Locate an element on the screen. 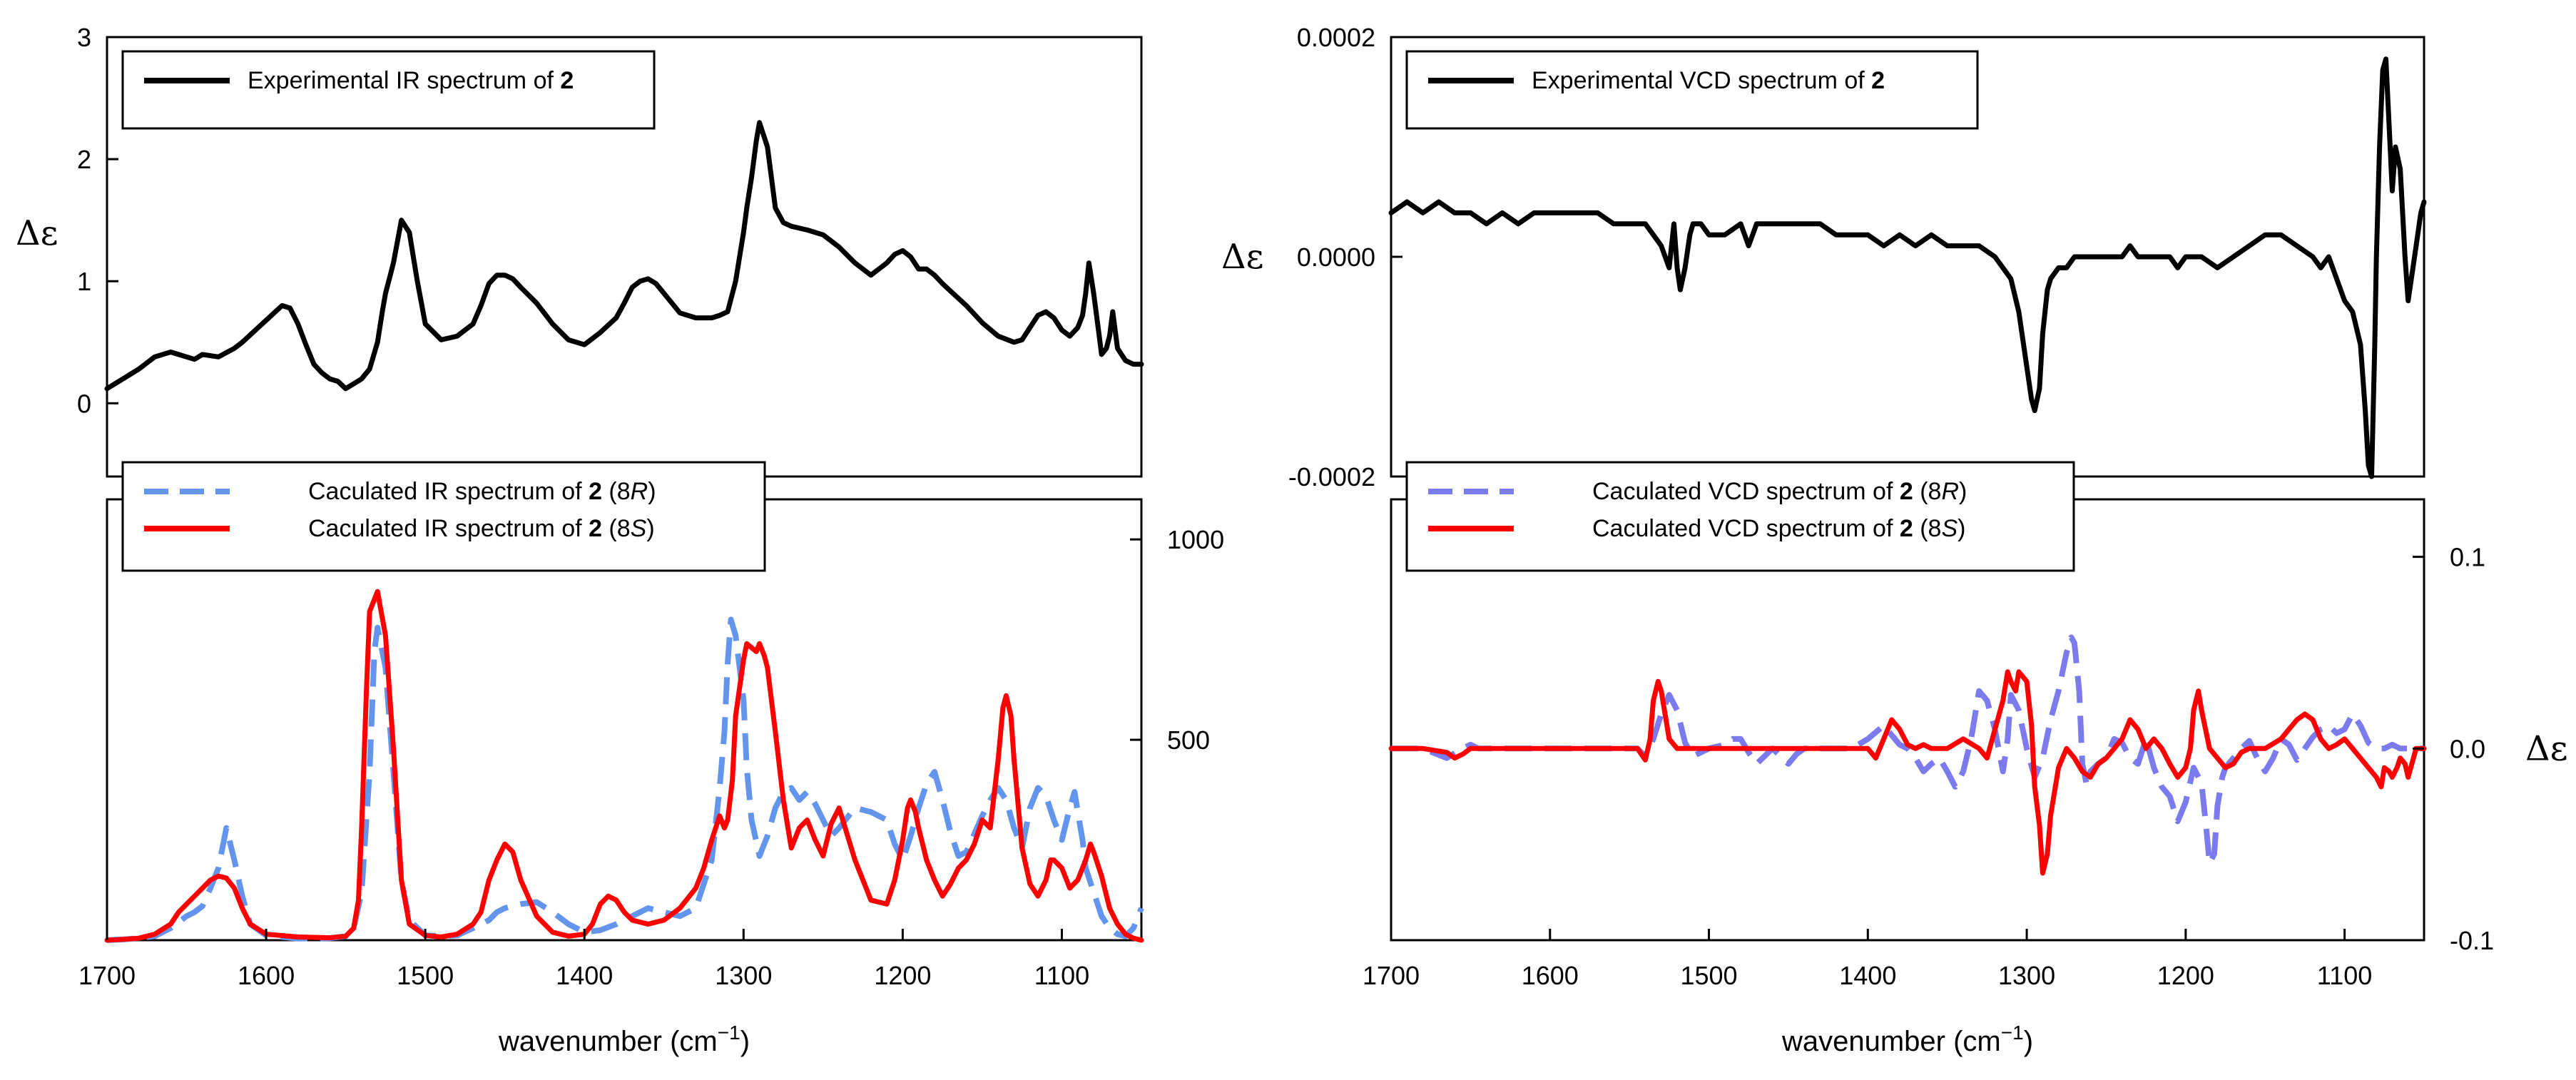 The width and height of the screenshot is (2576, 1080). vcd-calculated-legend-box is located at coordinates (1740, 516).